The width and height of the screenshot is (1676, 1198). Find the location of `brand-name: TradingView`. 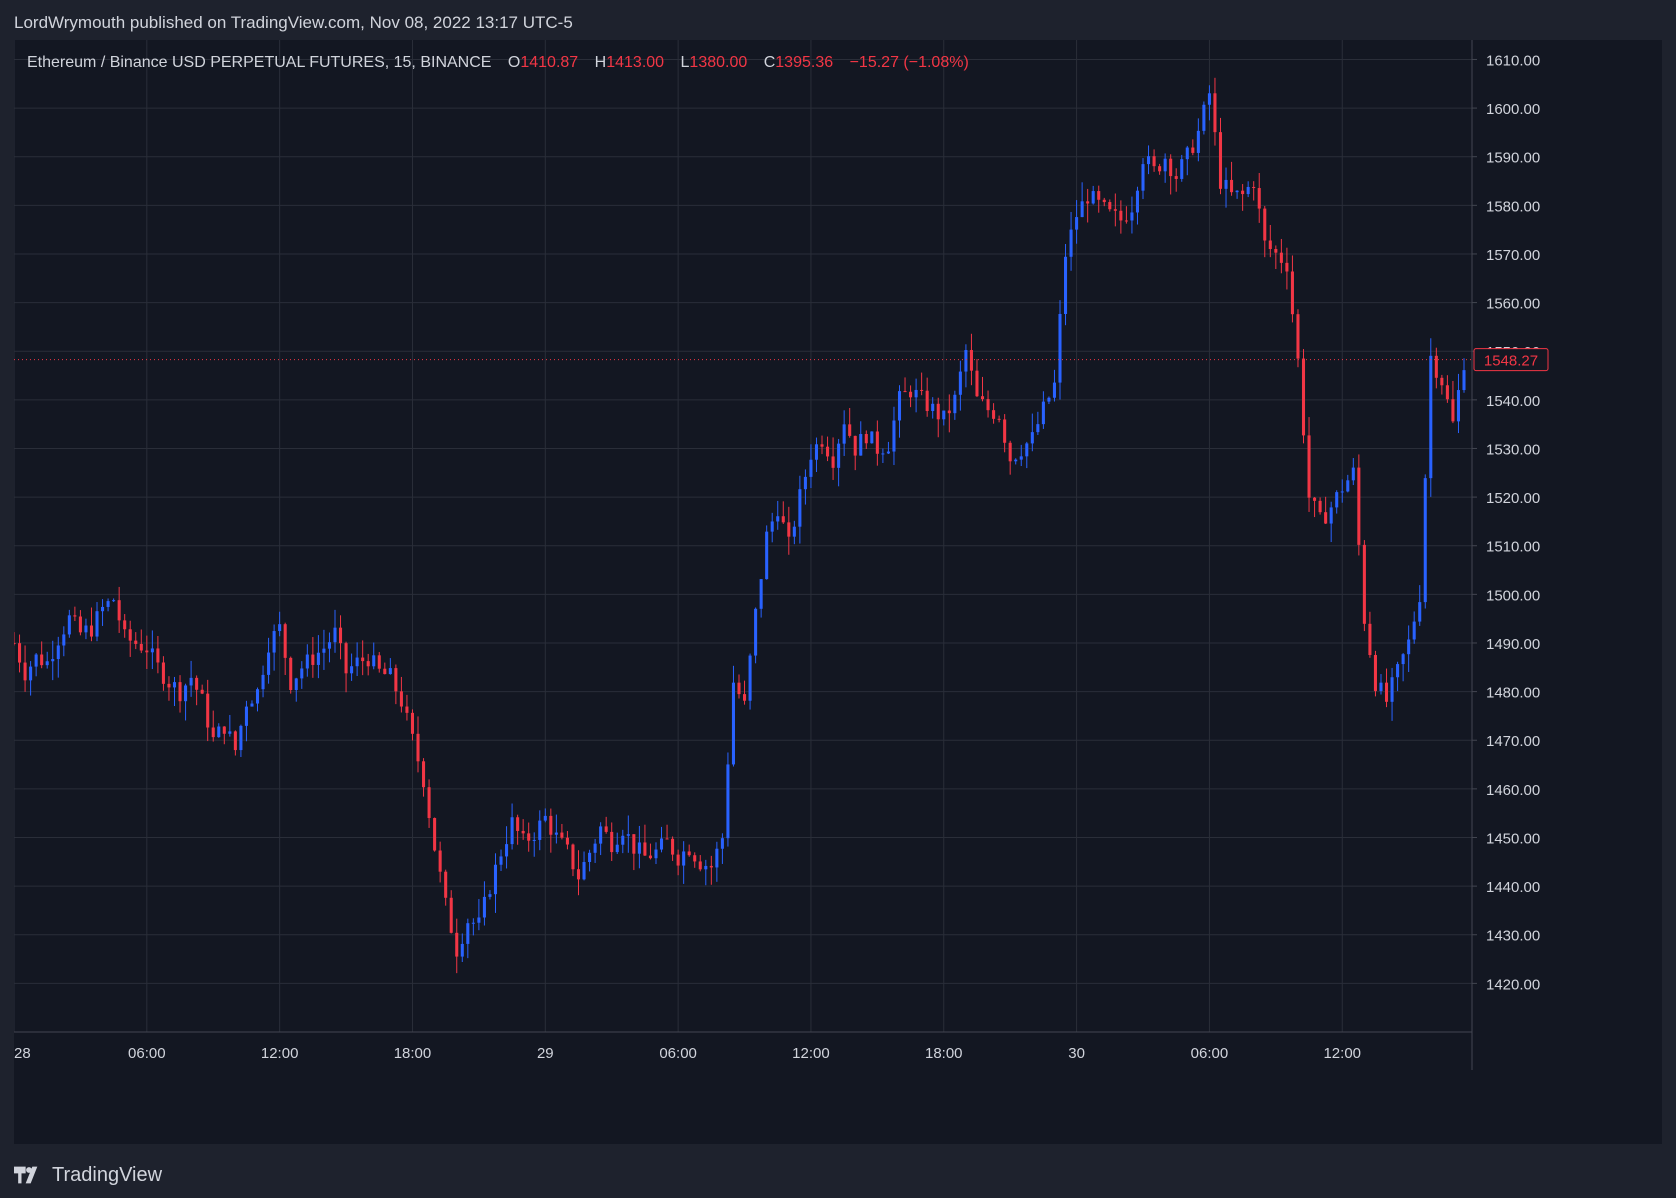

brand-name: TradingView is located at coordinates (107, 1174).